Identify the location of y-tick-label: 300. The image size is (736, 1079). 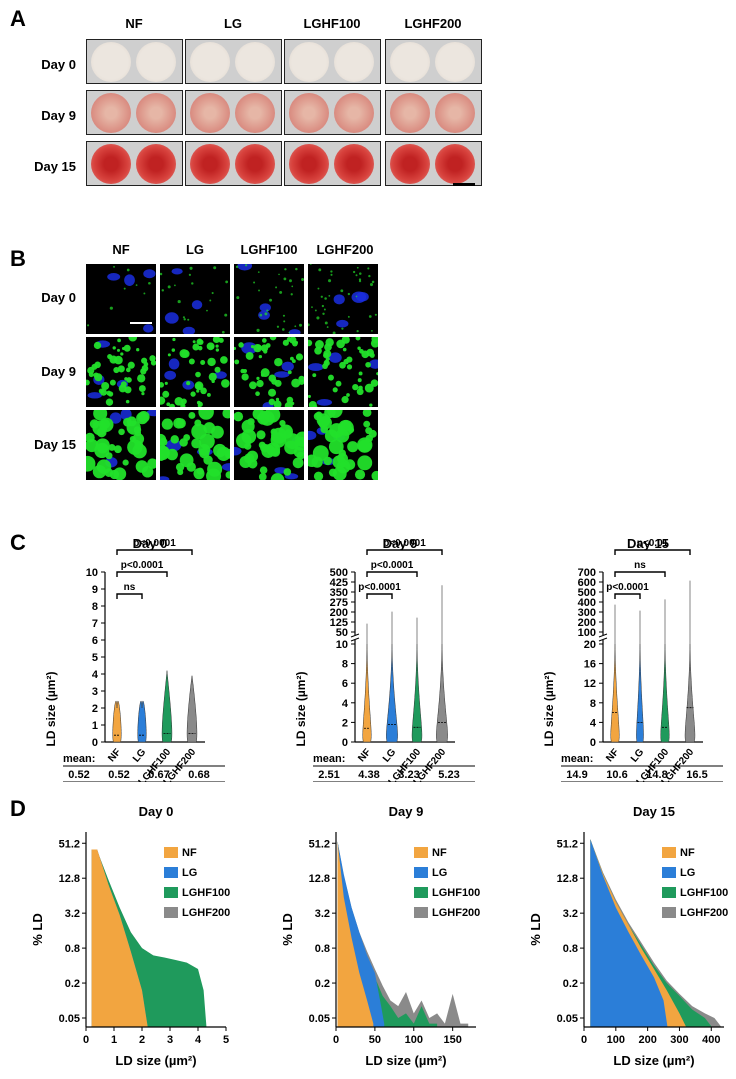
(587, 613).